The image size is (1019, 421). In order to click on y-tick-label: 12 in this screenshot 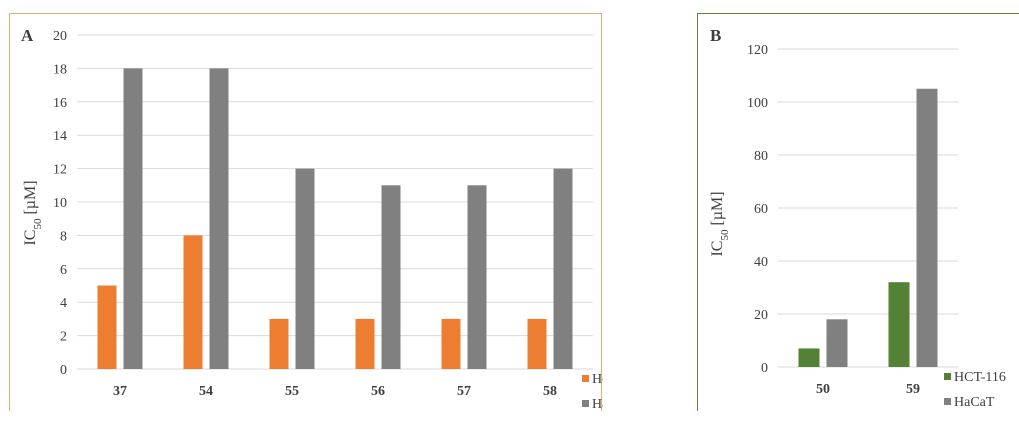, I will do `click(60, 170)`.